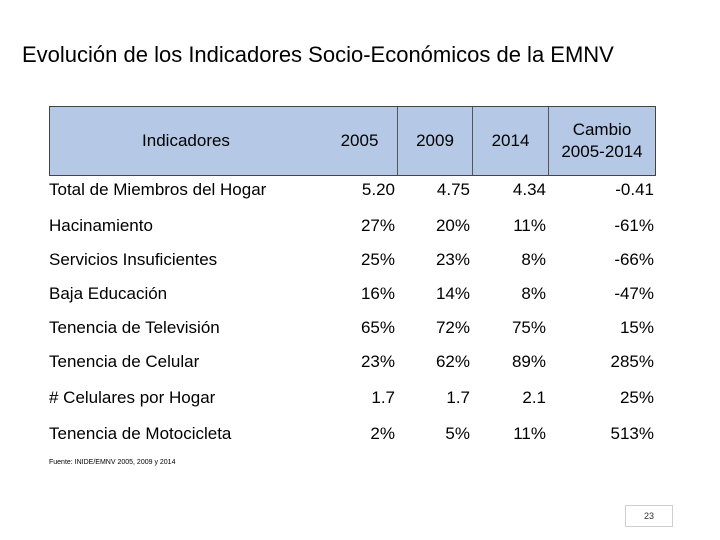  What do you see at coordinates (124, 361) in the screenshot?
I see `row-label: Tenencia de Celular` at bounding box center [124, 361].